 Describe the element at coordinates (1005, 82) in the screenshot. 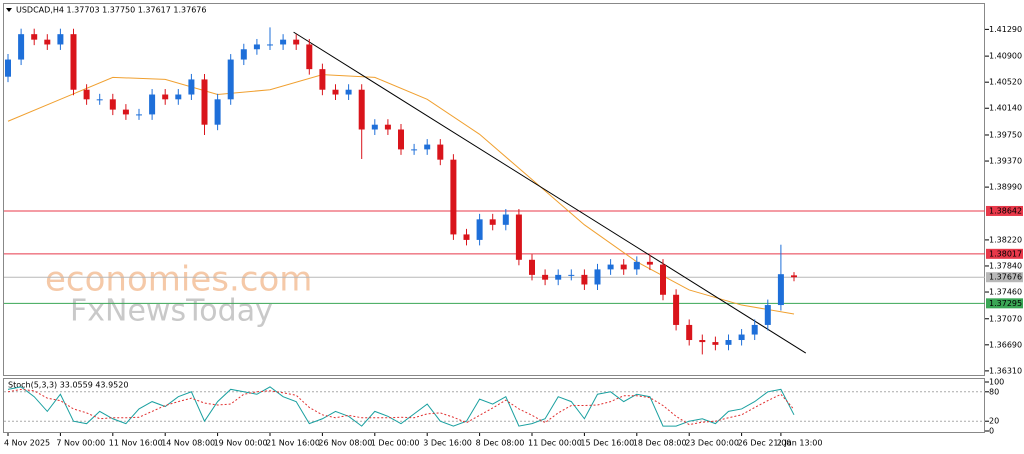

I see `y-tick-label: 1.40520` at that location.